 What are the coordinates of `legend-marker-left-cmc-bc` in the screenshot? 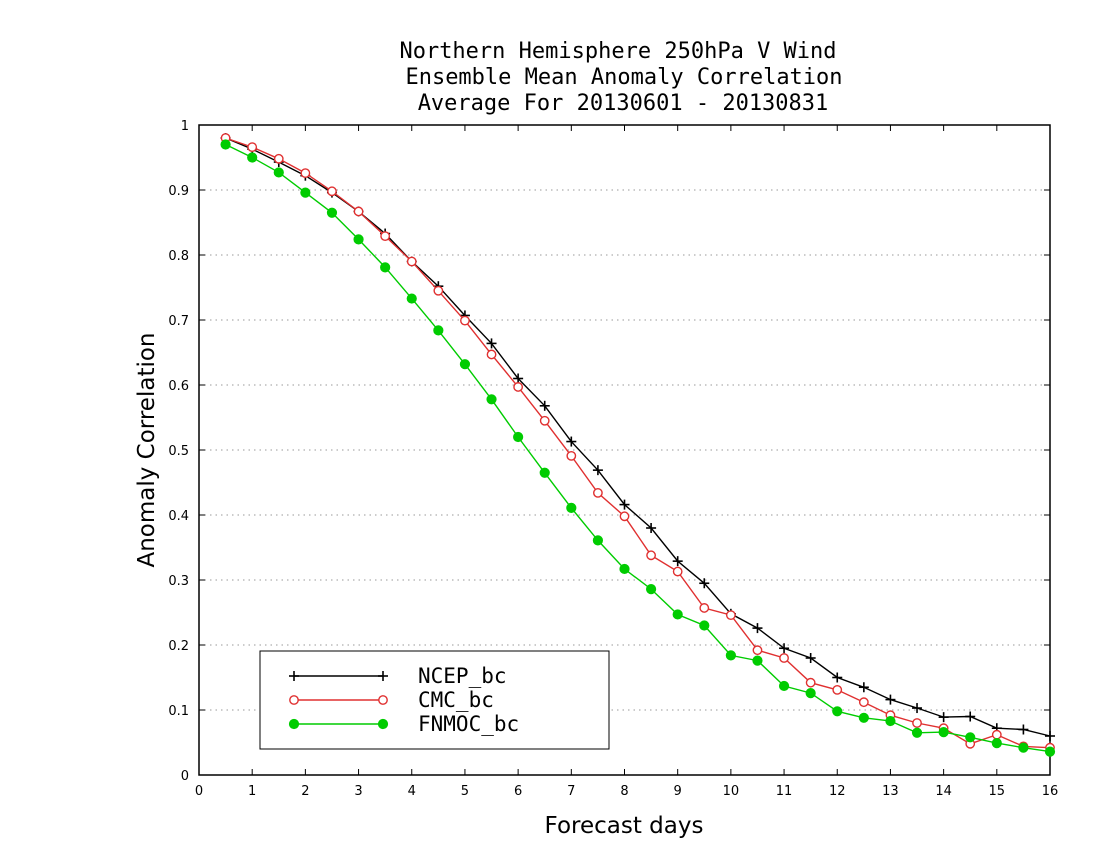 It's located at (294, 700).